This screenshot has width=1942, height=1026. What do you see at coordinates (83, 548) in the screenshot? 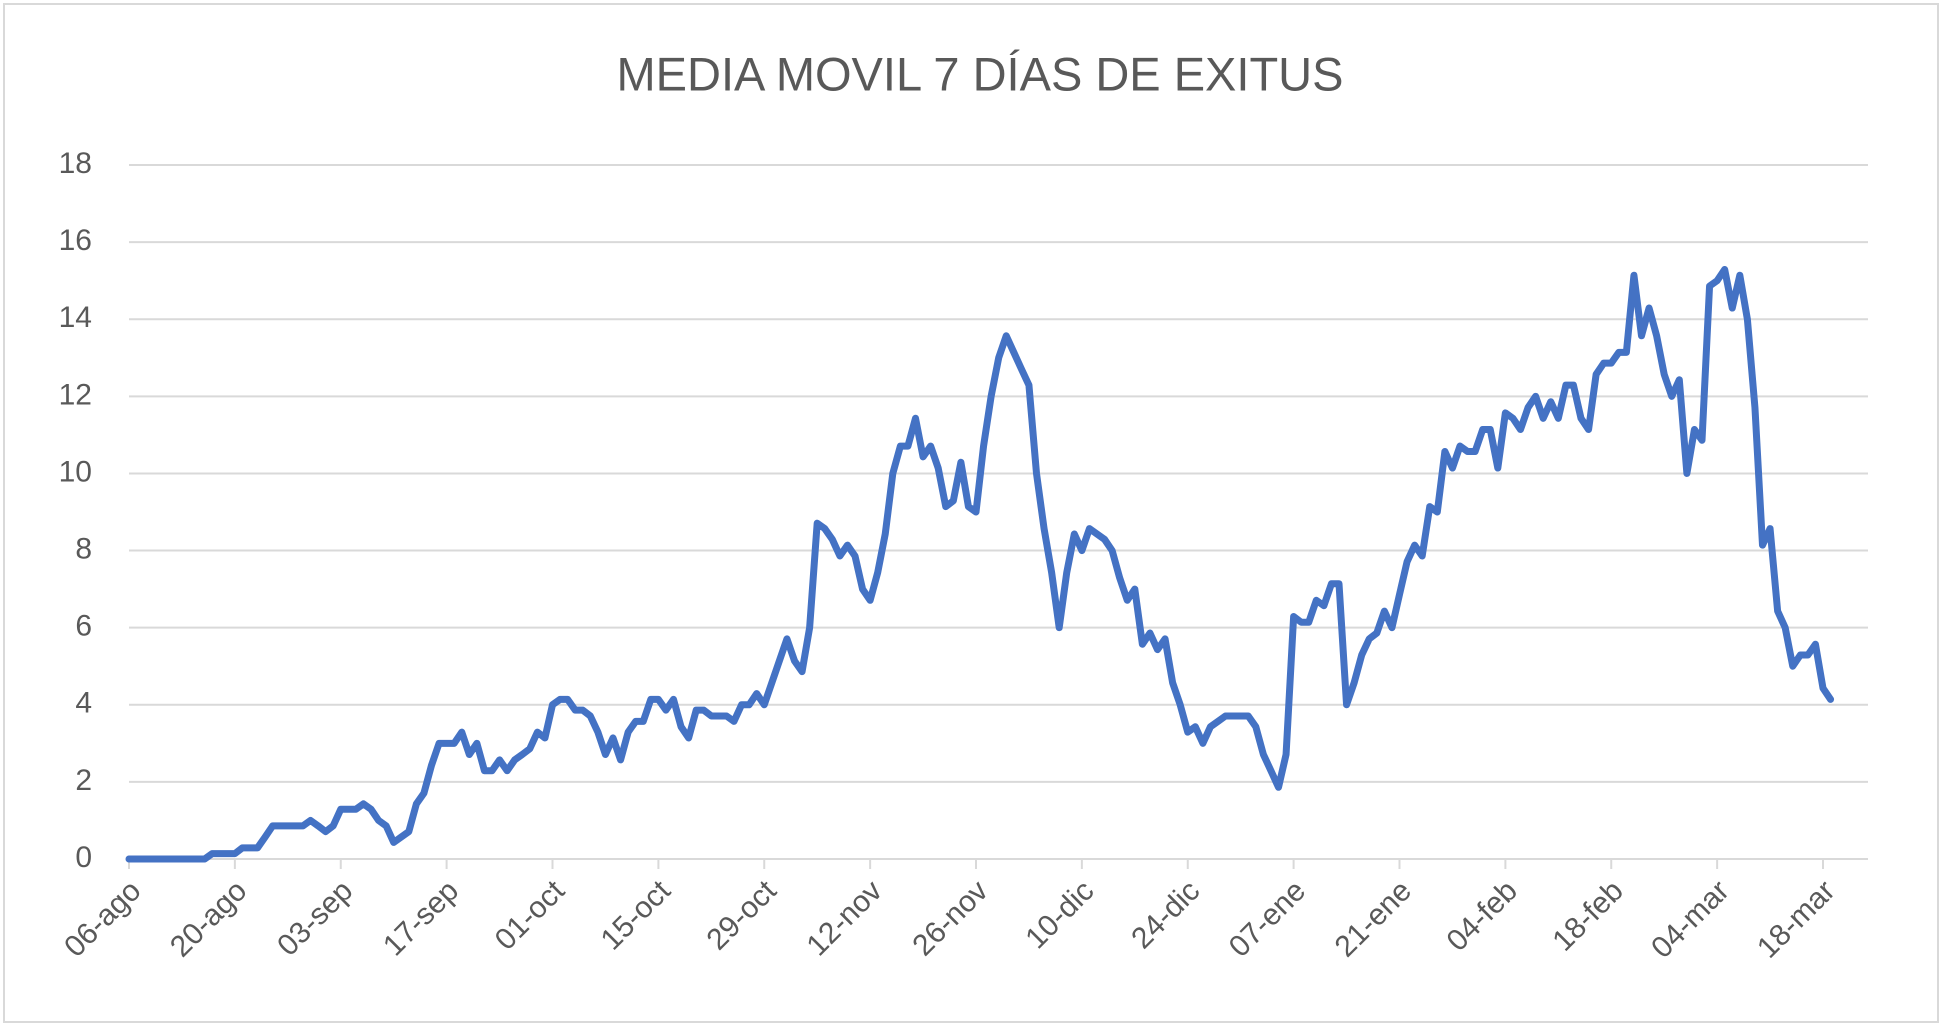
I see `y-tick-label: 8` at bounding box center [83, 548].